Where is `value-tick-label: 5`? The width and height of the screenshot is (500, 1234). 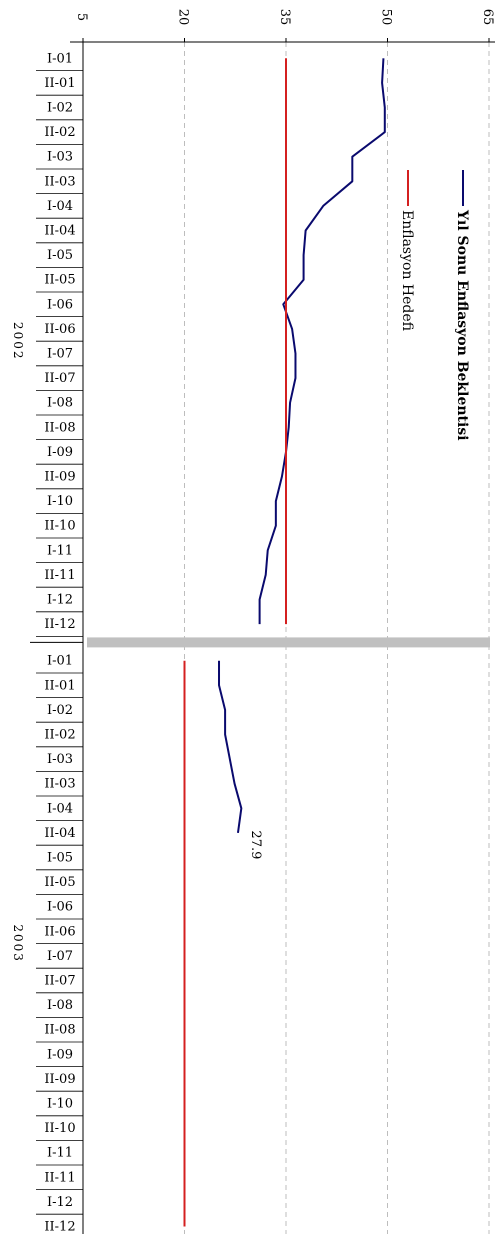
value-tick-label: 5 is located at coordinates (81, 17).